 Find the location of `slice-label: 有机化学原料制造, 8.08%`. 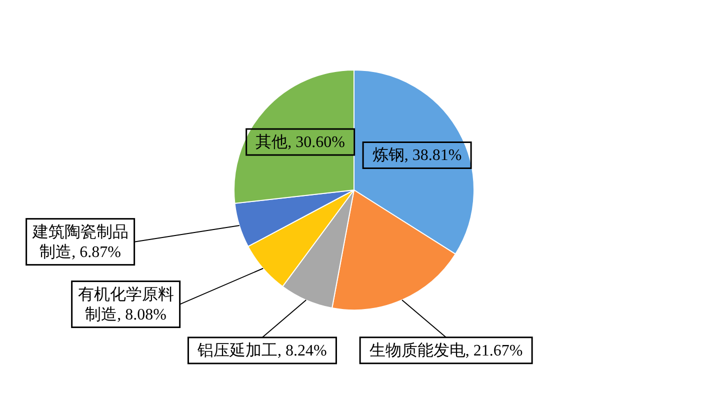

slice-label: 有机化学原料制造, 8.08% is located at coordinates (126, 304).